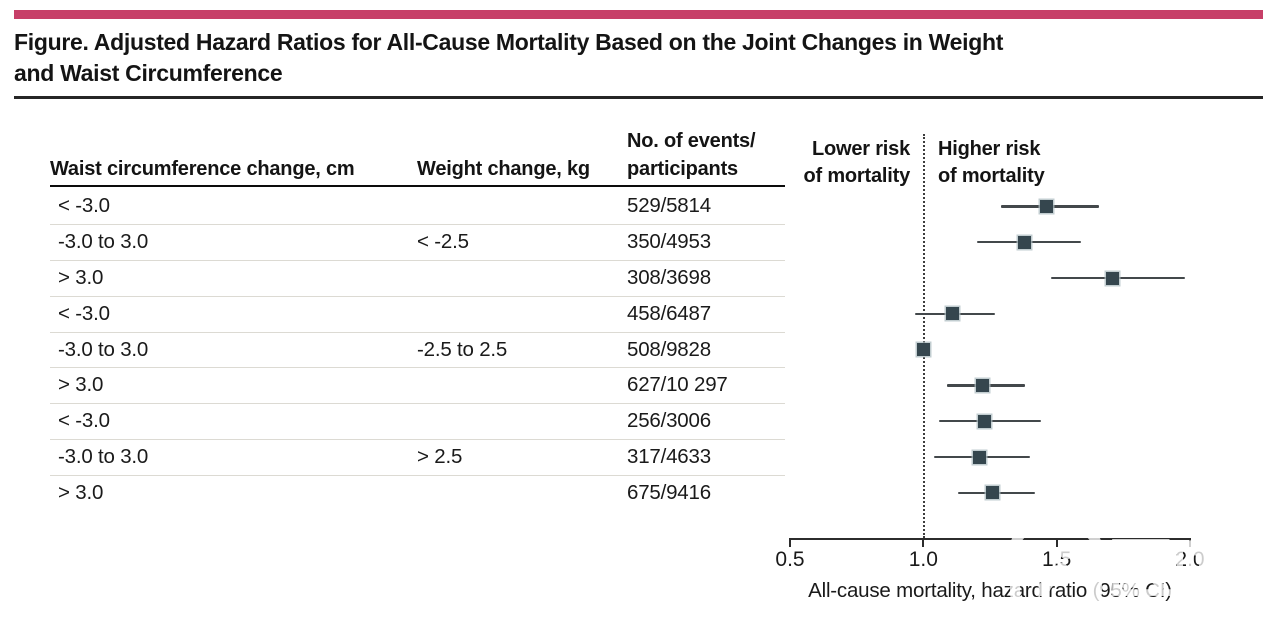  I want to click on table-row: < -3.0 529/5814, so click(417, 207).